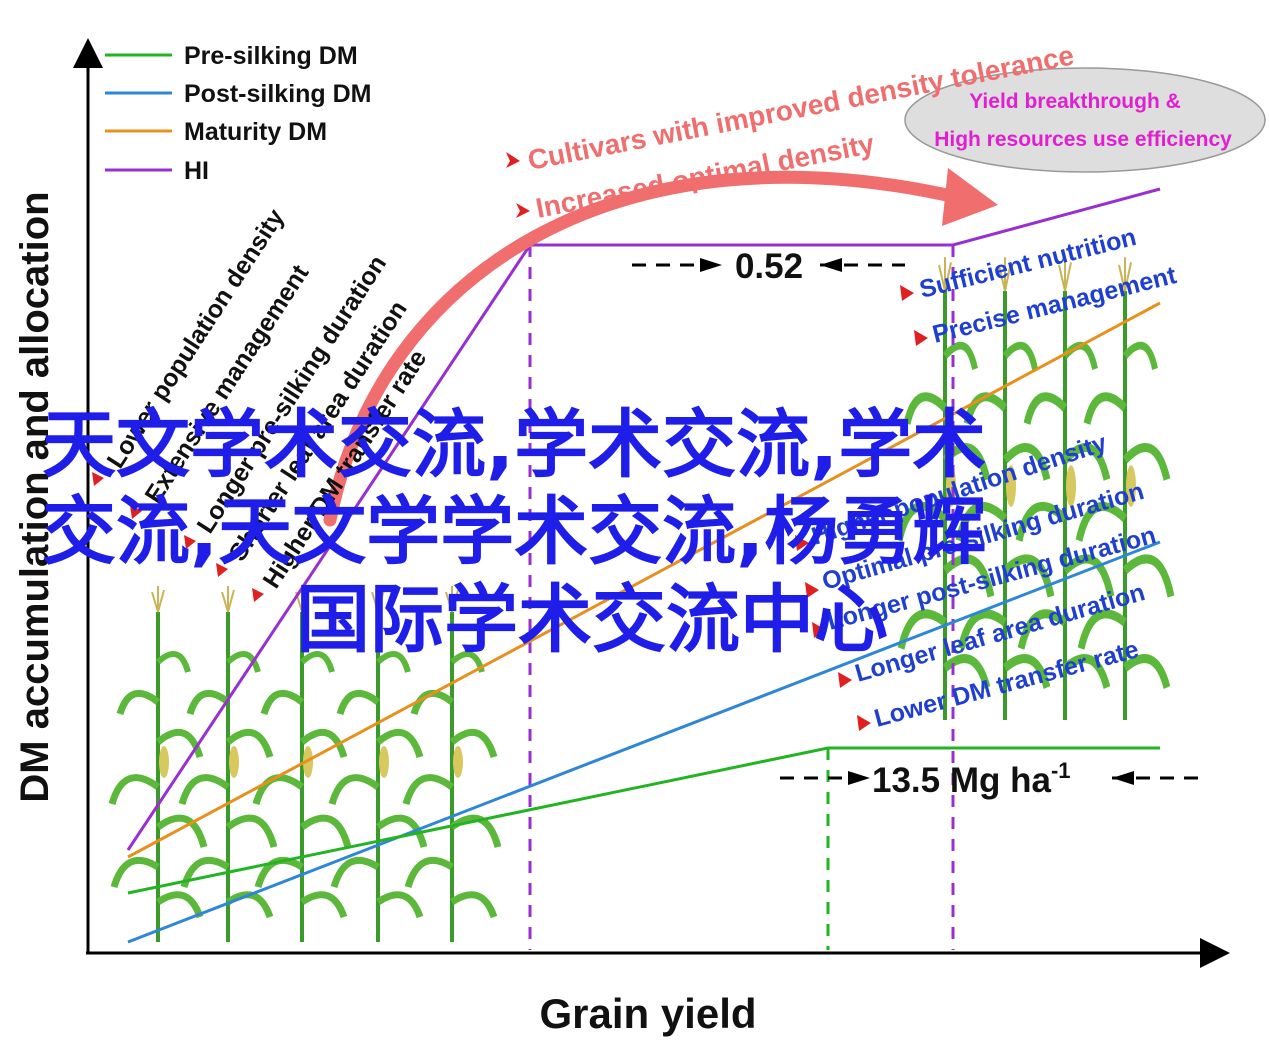 Image resolution: width=1269 pixels, height=1046 pixels. What do you see at coordinates (592, 620) in the screenshot?
I see `watermark-line-3: 国际学术交流中心` at bounding box center [592, 620].